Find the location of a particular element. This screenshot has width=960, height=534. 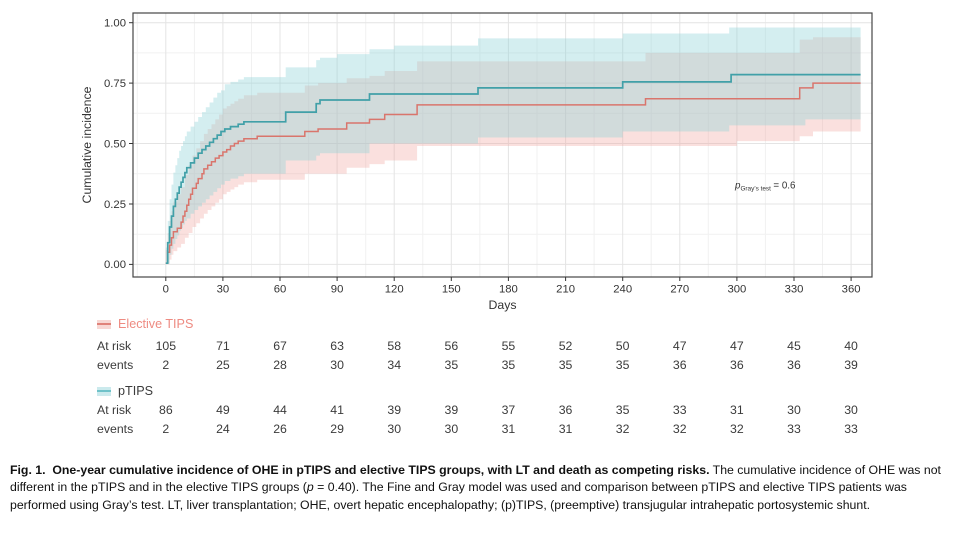

at-risk-count: 36 is located at coordinates (565, 410).